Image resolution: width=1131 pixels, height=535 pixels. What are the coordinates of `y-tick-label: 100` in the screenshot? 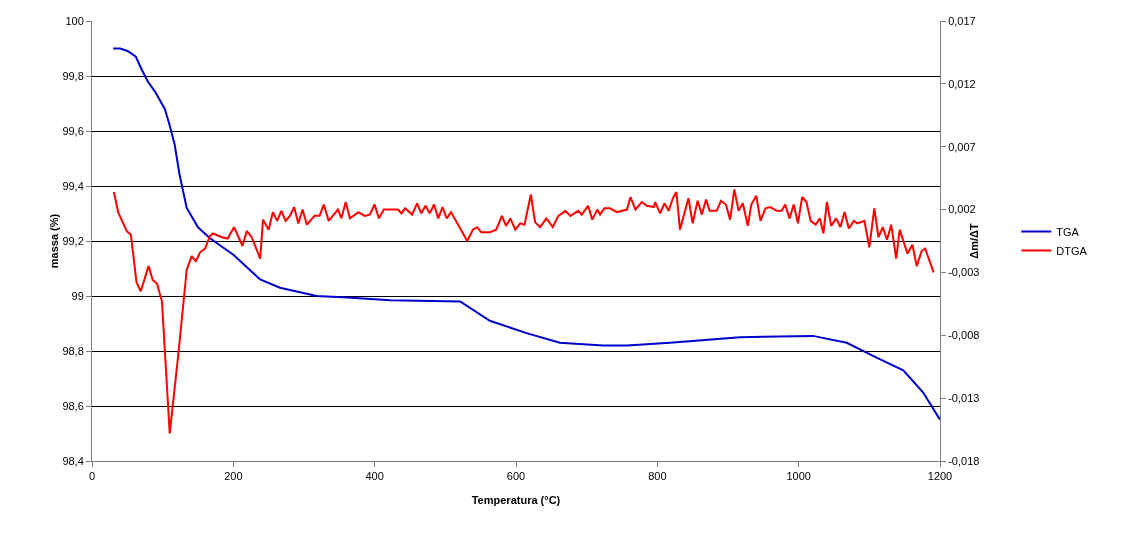 It's located at (74, 20).